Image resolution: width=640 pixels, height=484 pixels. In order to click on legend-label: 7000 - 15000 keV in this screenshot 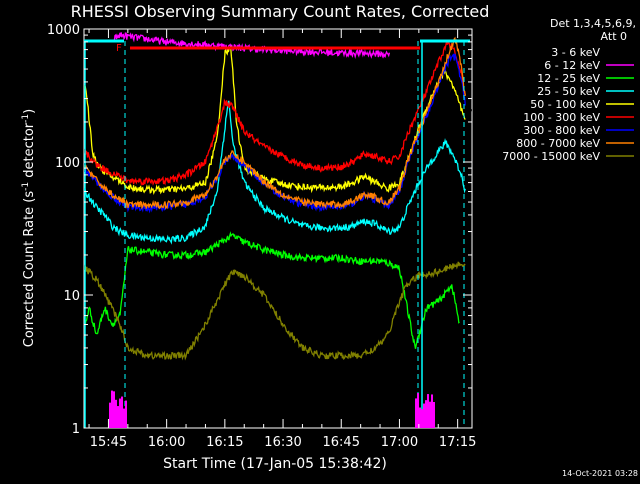, I will do `click(551, 156)`.